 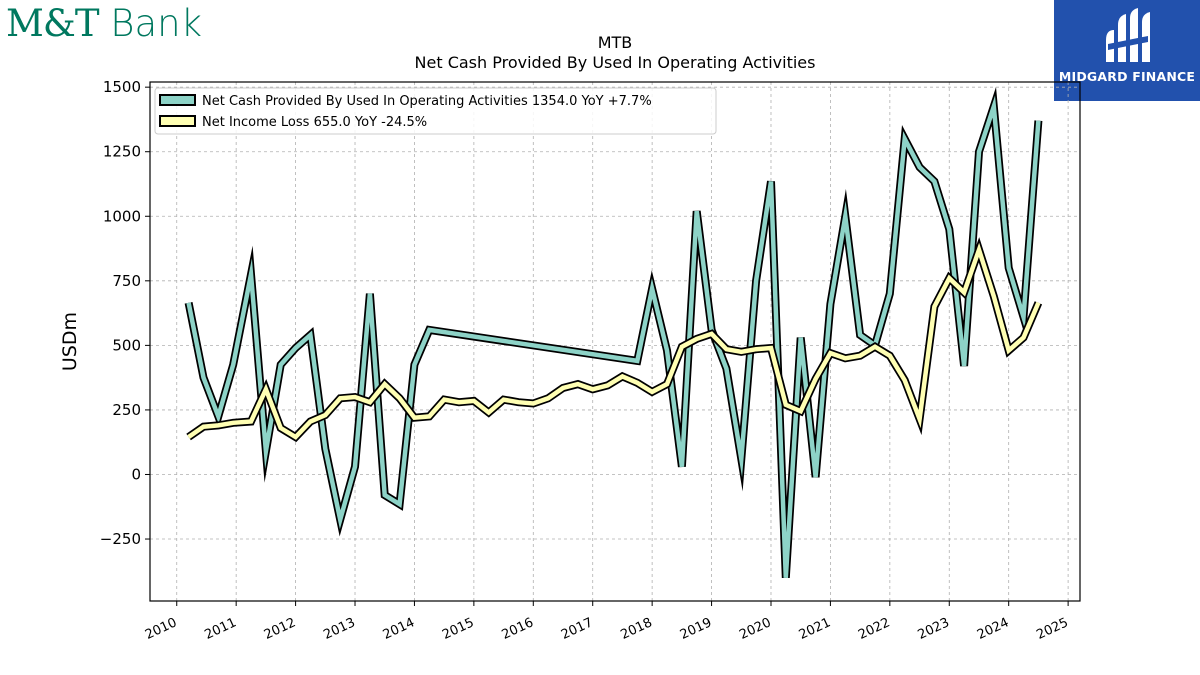 I want to click on x-tick-label: 2023, so click(x=934, y=629).